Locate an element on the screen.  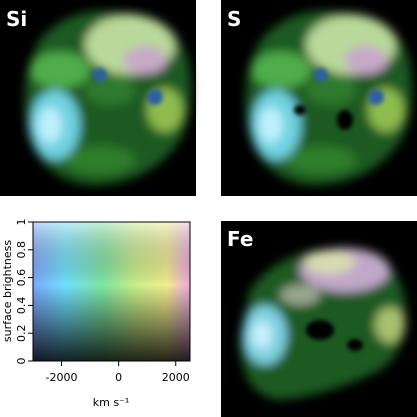
y-tick-label: 0.2 is located at coordinates (21, 333).